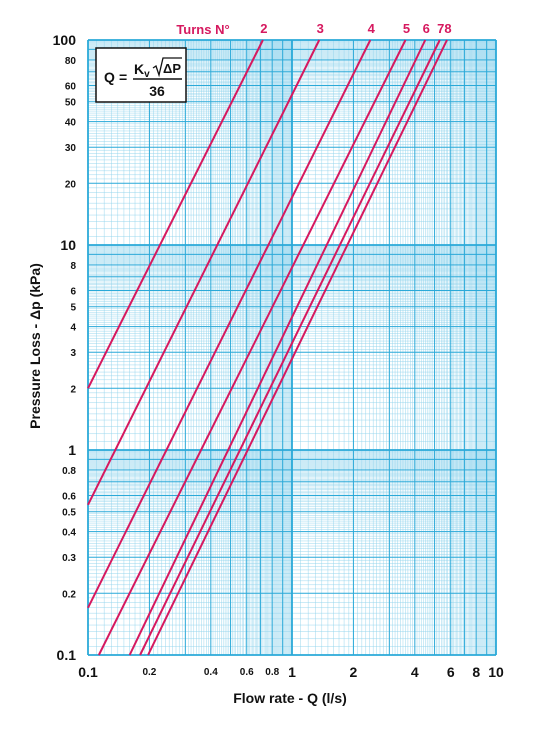 This screenshot has height=730, width=547. Describe the element at coordinates (69, 533) in the screenshot. I see `y-tick-label: 0.4` at that location.